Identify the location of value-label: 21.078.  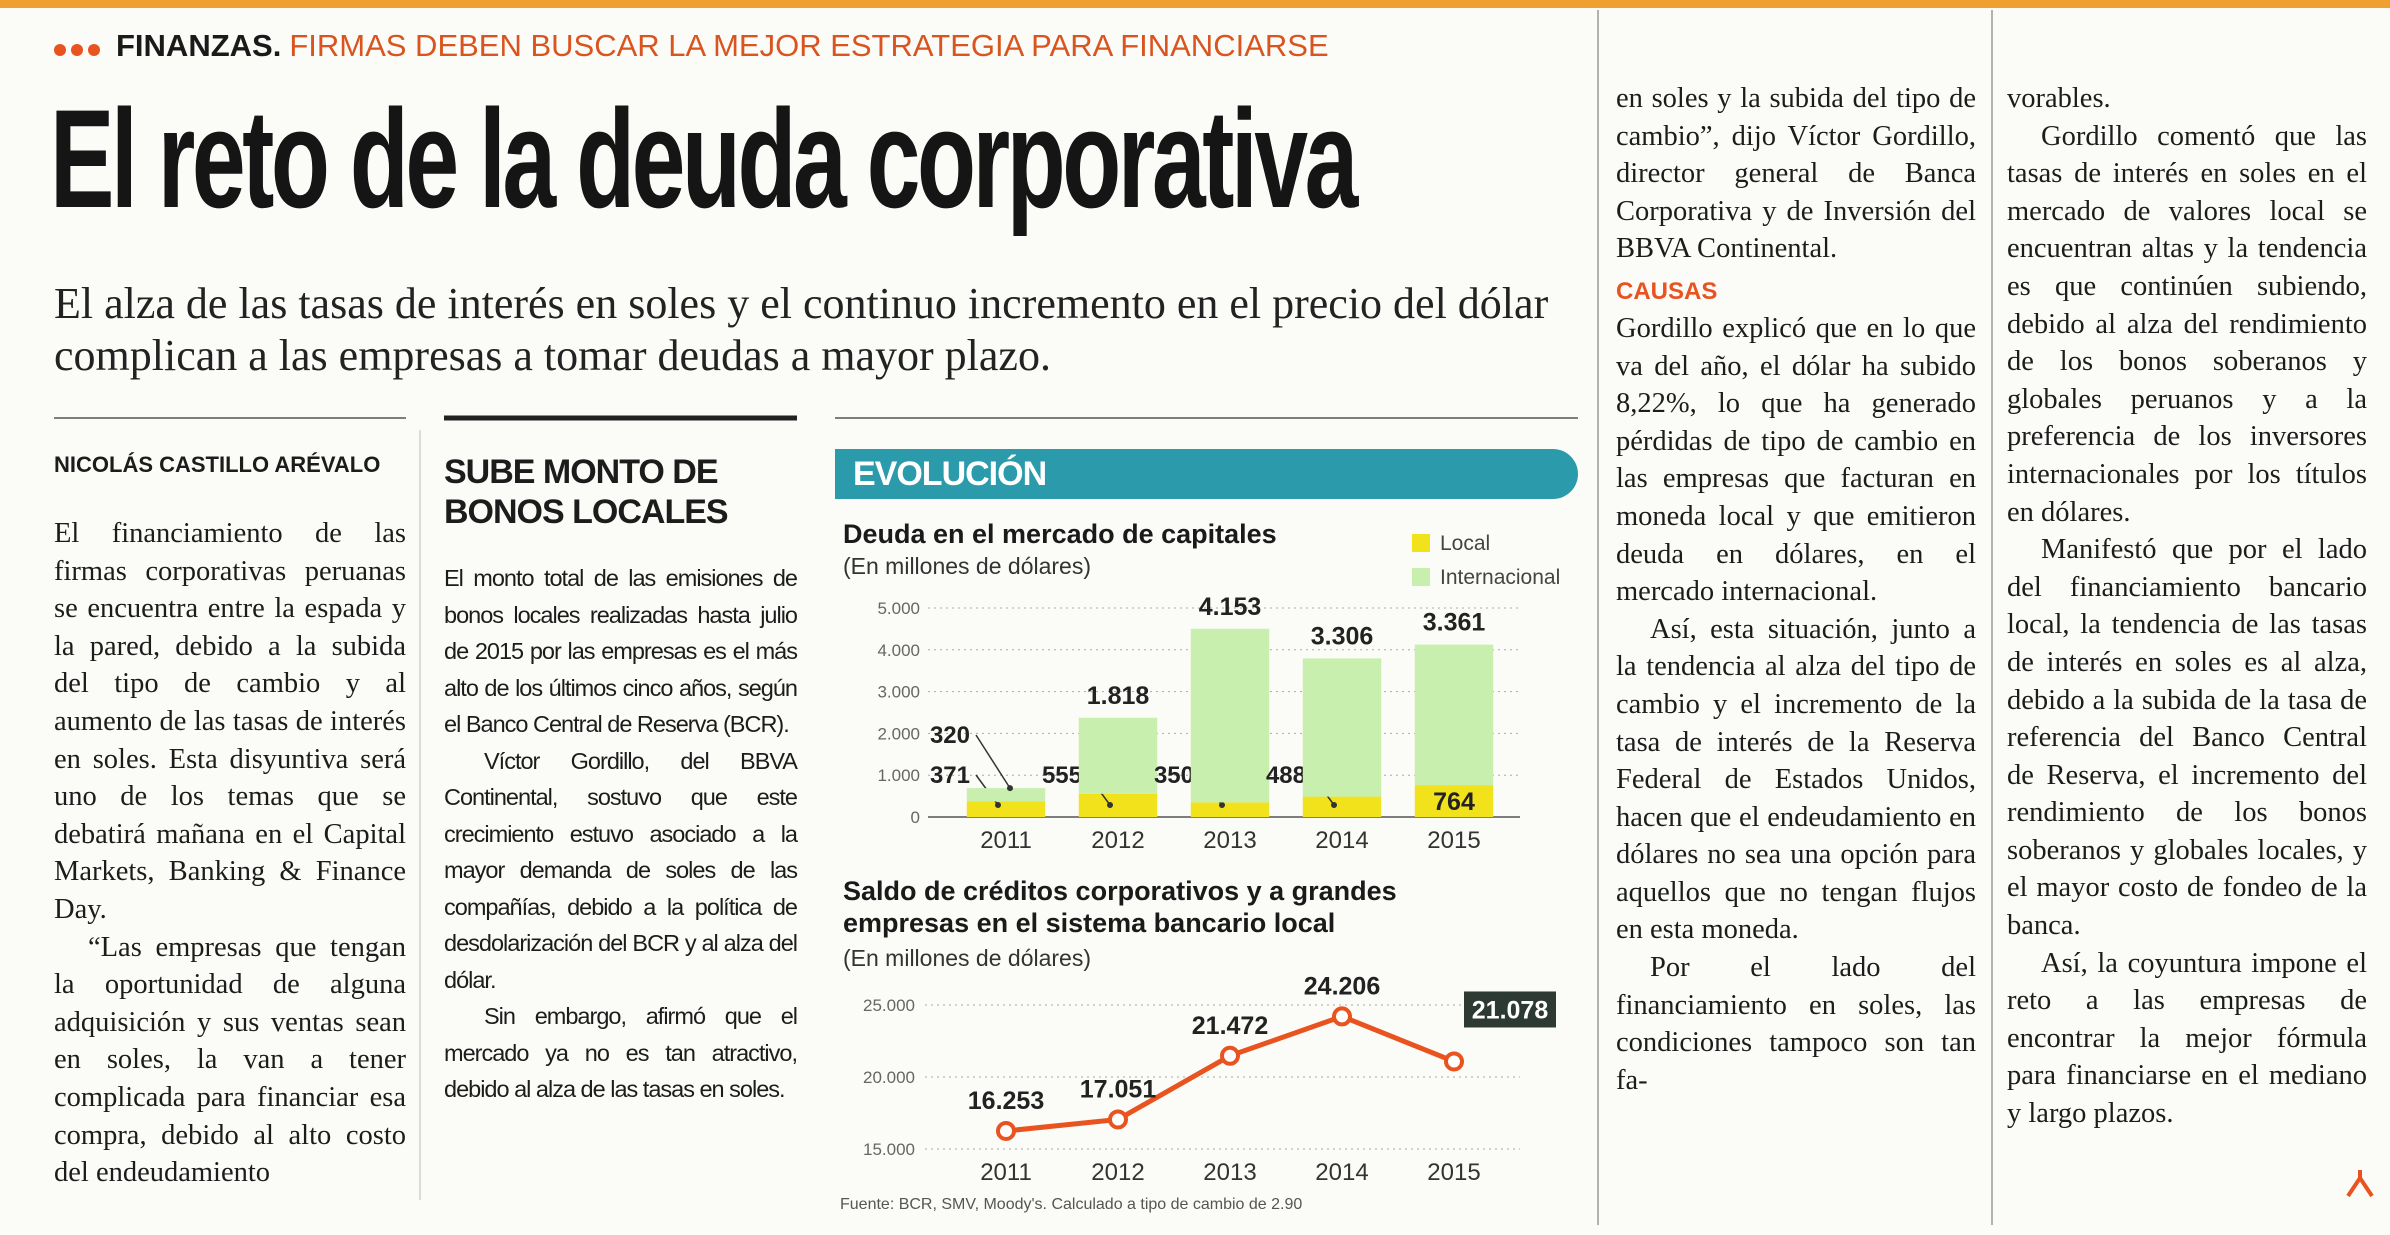
(1510, 1010).